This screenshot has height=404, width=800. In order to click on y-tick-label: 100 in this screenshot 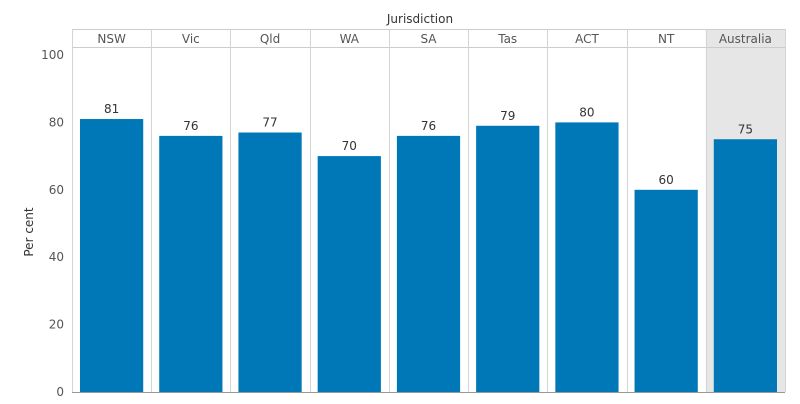, I will do `click(52, 55)`.